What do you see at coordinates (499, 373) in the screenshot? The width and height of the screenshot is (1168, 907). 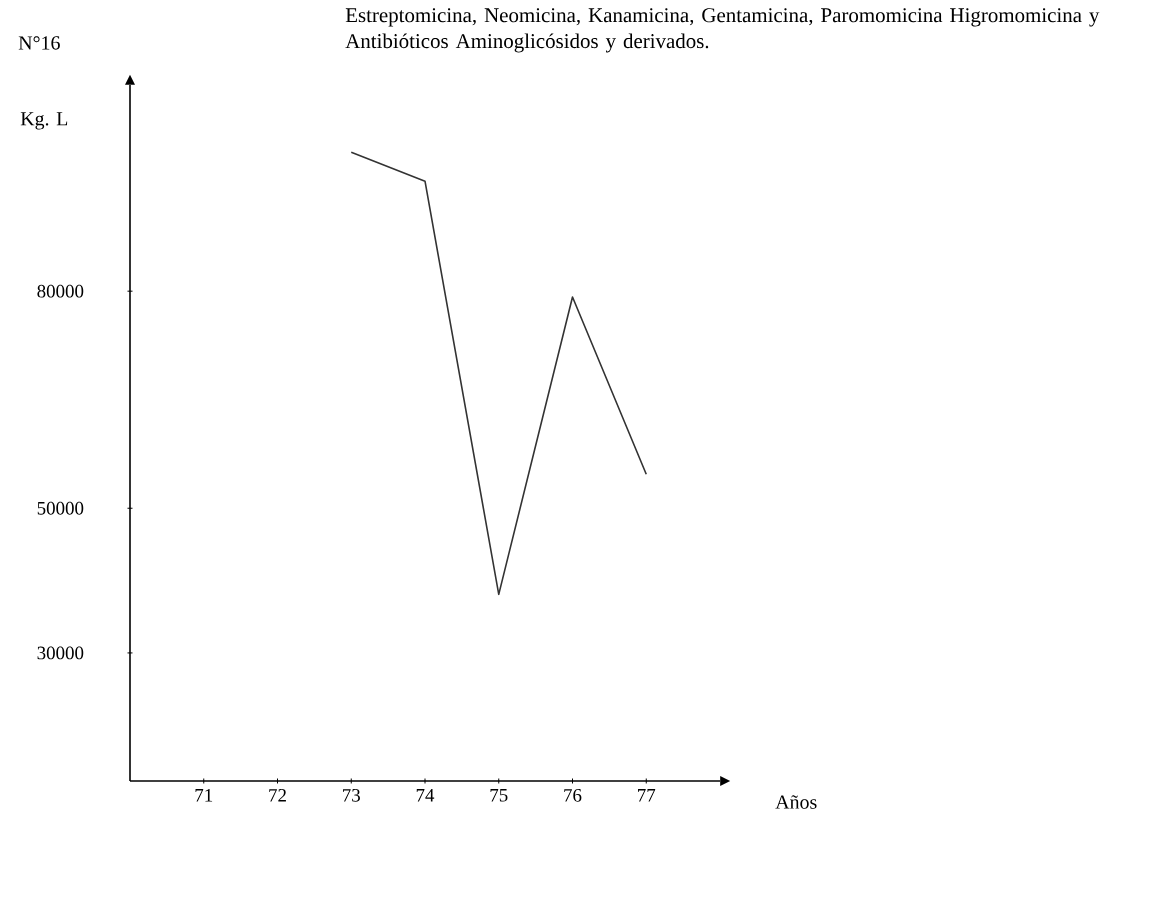 I see `line-series` at bounding box center [499, 373].